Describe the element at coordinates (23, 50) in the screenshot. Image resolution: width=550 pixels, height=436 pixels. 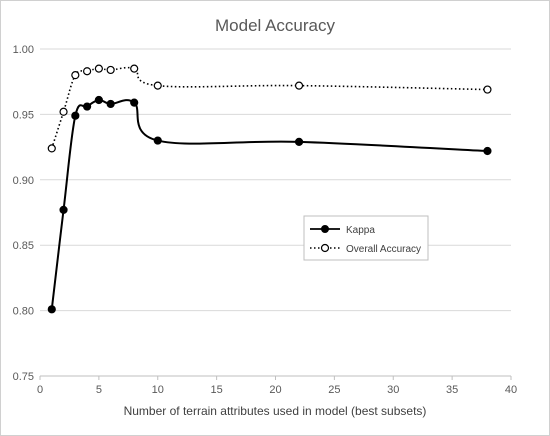
I see `y-tick-label: 1.00` at that location.